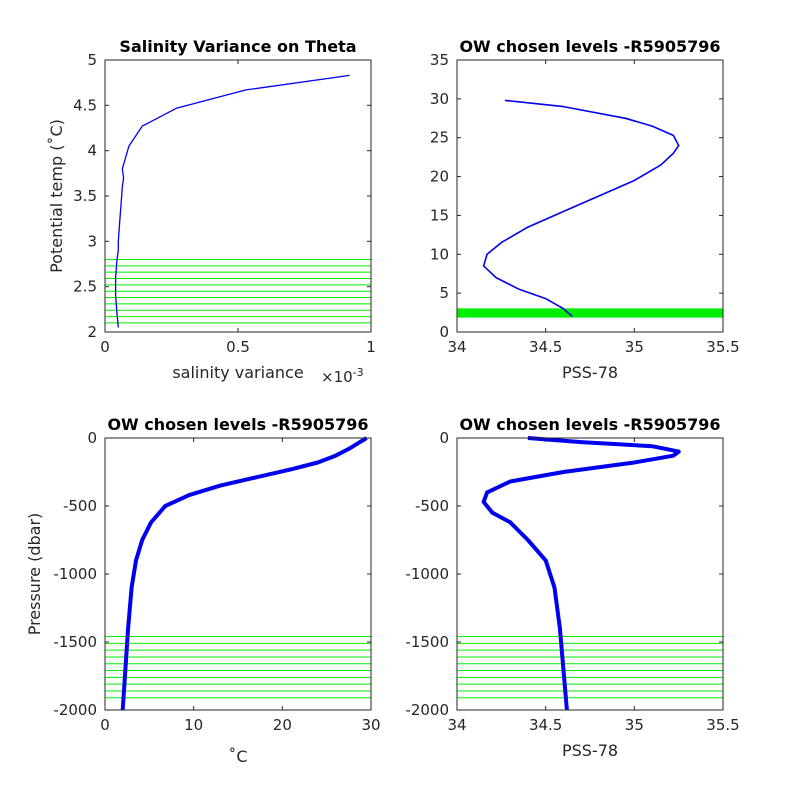 This screenshot has width=800, height=800. Describe the element at coordinates (370, 725) in the screenshot. I see `x-tick-label: 30` at that location.